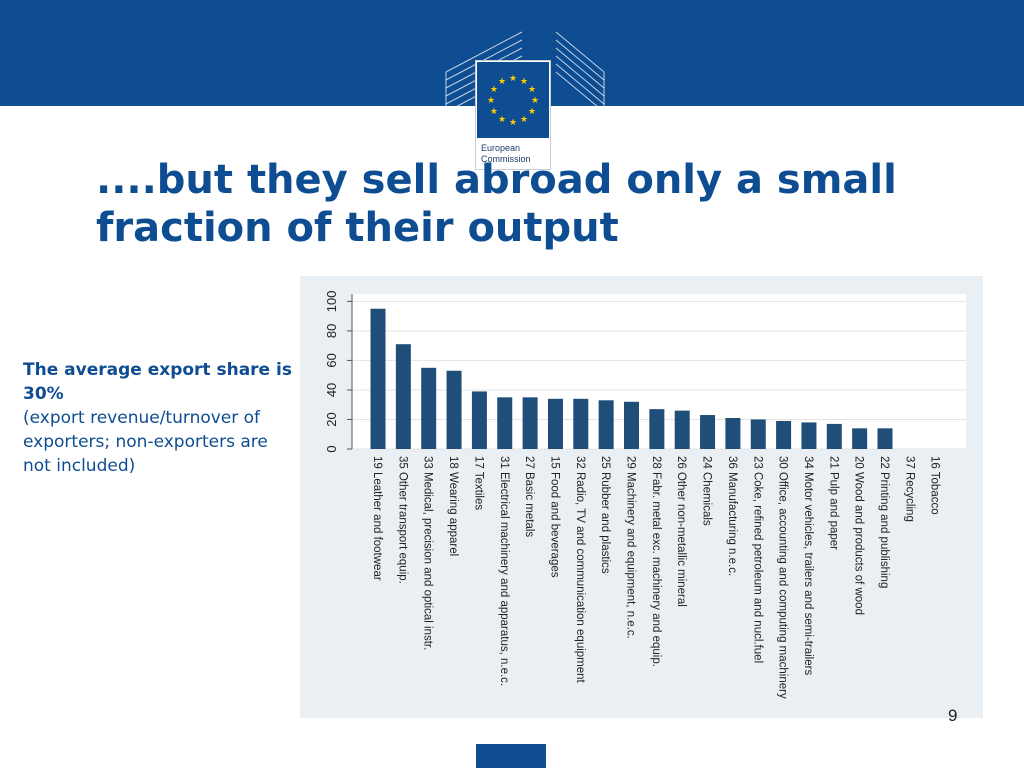 Image resolution: width=1024 pixels, height=768 pixels. Describe the element at coordinates (338, 372) in the screenshot. I see `y-axis: 0 20 40 60 80 100` at that location.